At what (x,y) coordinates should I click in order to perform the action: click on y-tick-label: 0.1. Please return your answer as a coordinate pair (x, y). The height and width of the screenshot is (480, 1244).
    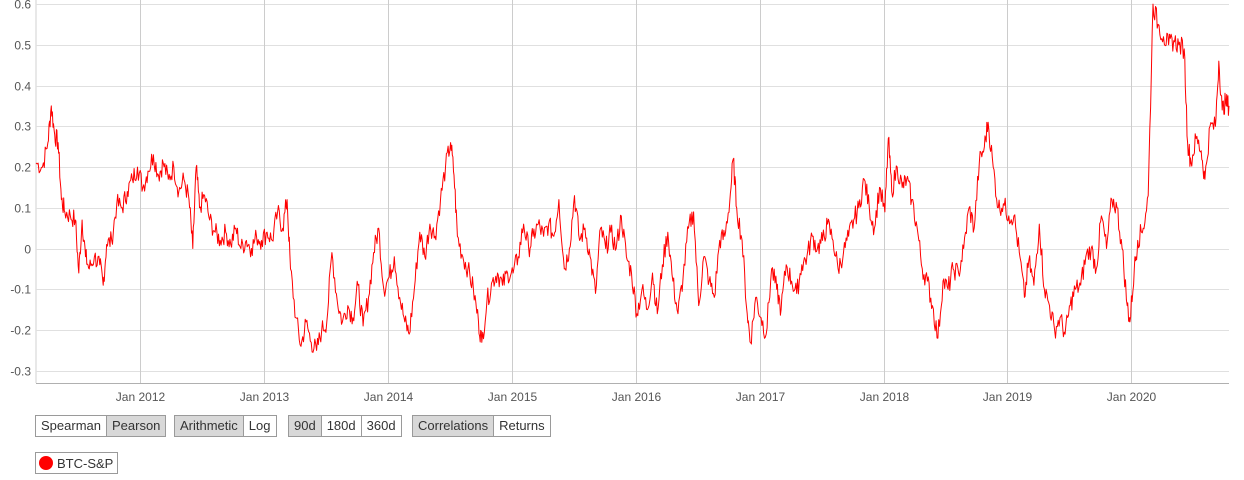
    Looking at the image, I should click on (22, 209).